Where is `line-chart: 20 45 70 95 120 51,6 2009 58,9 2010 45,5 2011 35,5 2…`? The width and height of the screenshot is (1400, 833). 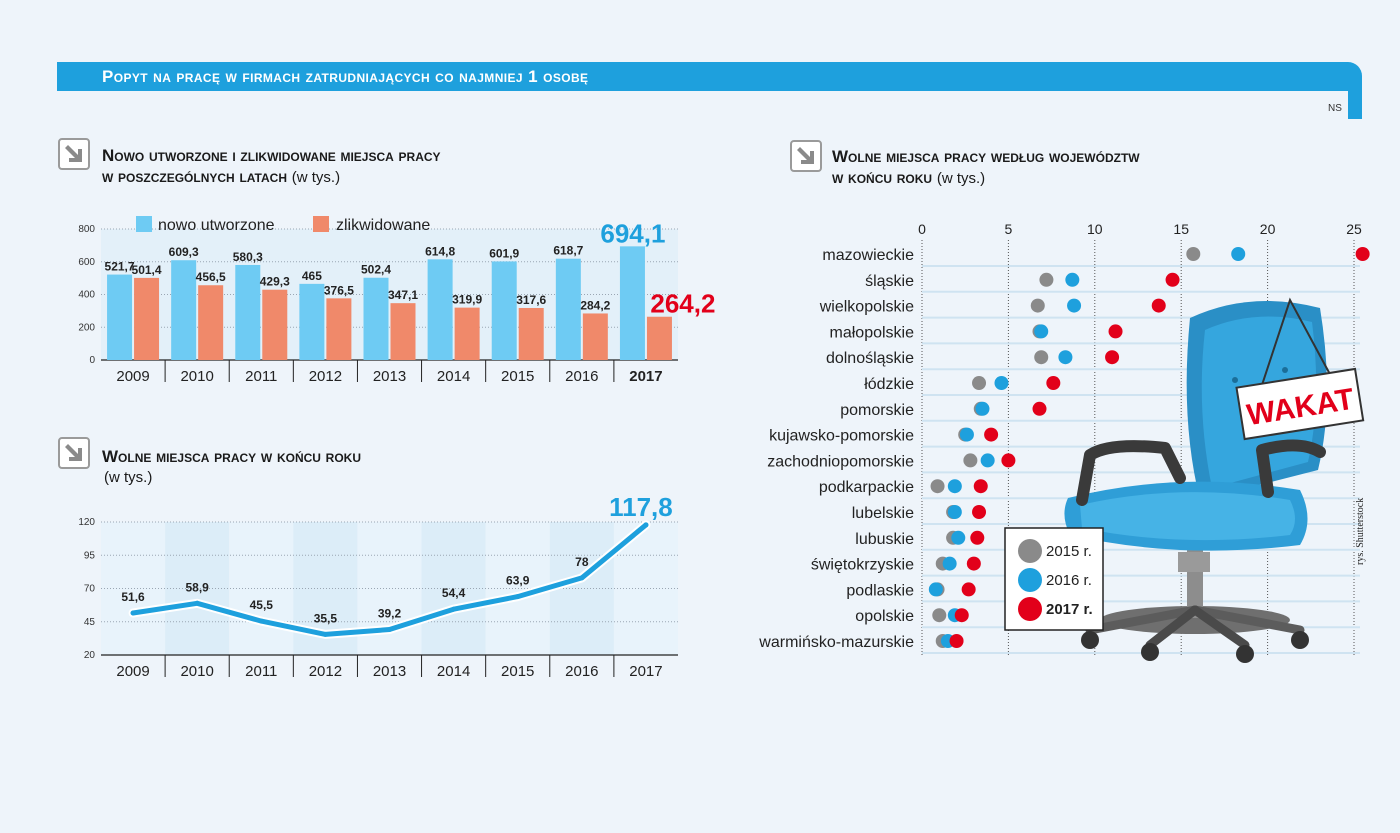
line-chart: 20 45 70 95 120 51,6 2009 58,9 2010 45,5 2011 35,5 2… is located at coordinates (378, 586).